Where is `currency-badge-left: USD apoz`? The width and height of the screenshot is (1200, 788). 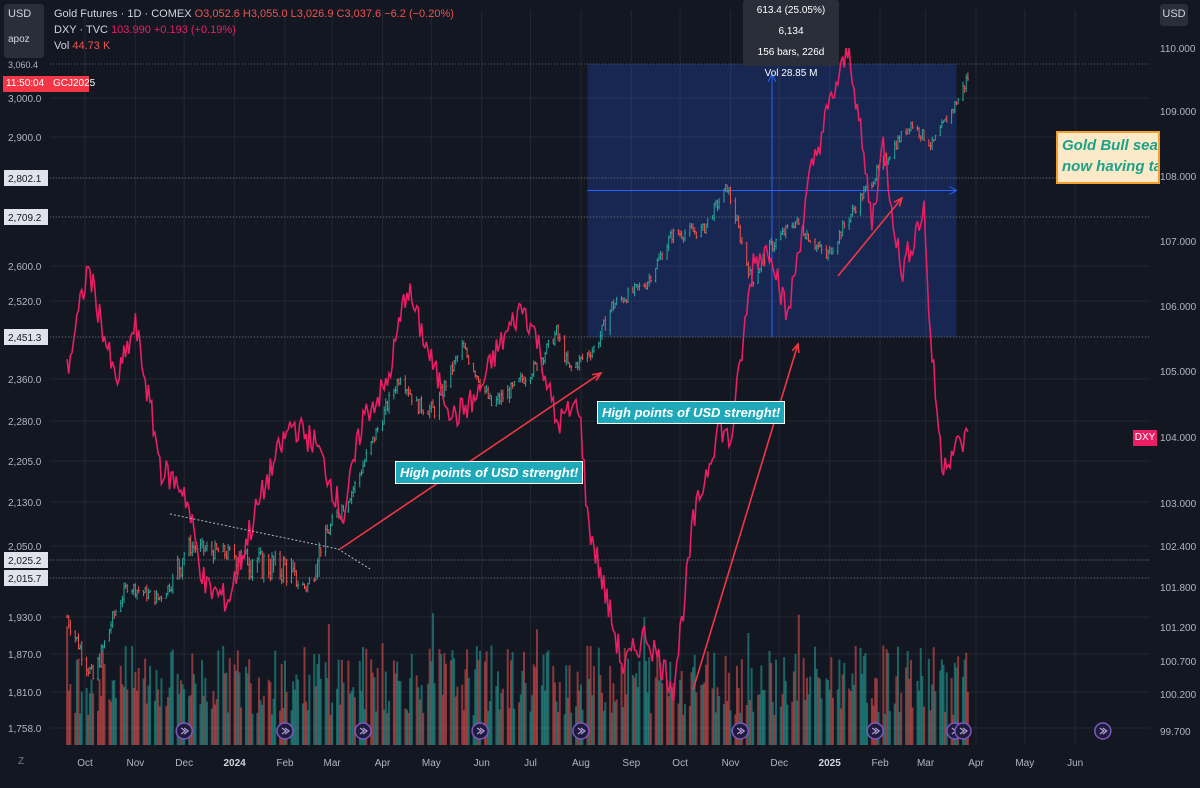
currency-badge-left: USD apoz is located at coordinates (24, 31).